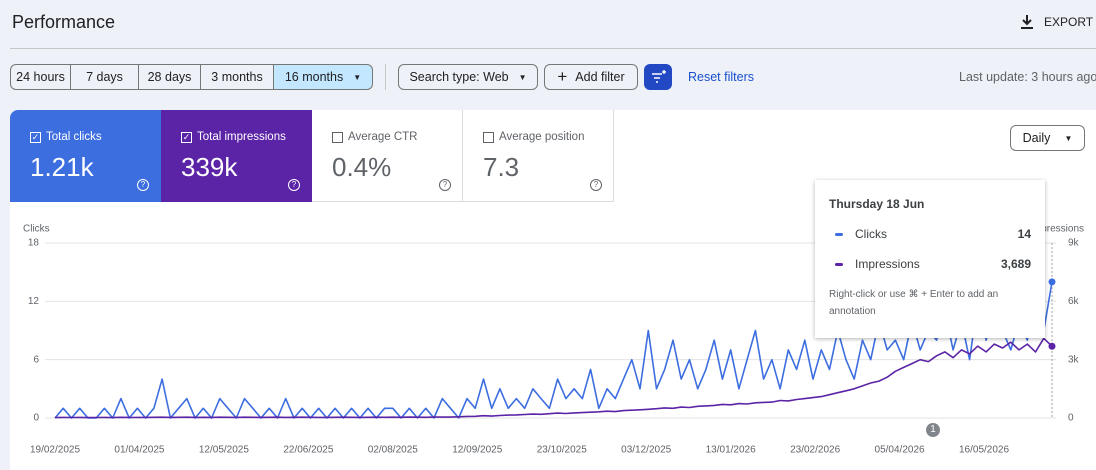 This screenshot has height=470, width=1096. Describe the element at coordinates (308, 450) in the screenshot. I see `x-tick-label: 22/06/2025` at that location.